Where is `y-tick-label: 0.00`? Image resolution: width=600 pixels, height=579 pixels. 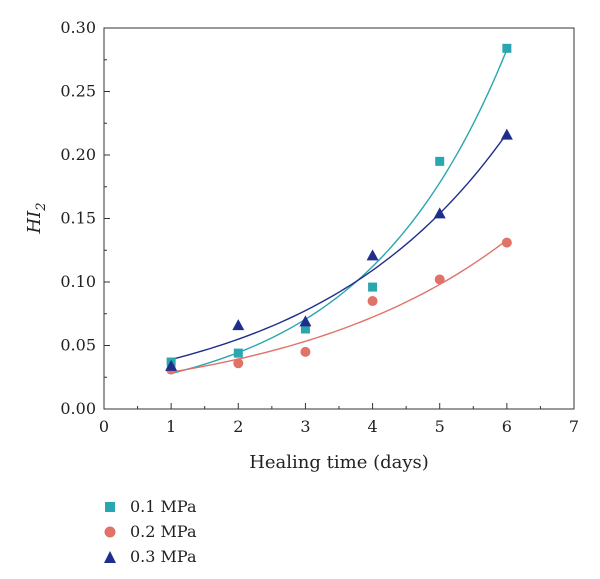
y-tick-label: 0.00 is located at coordinates (78, 408).